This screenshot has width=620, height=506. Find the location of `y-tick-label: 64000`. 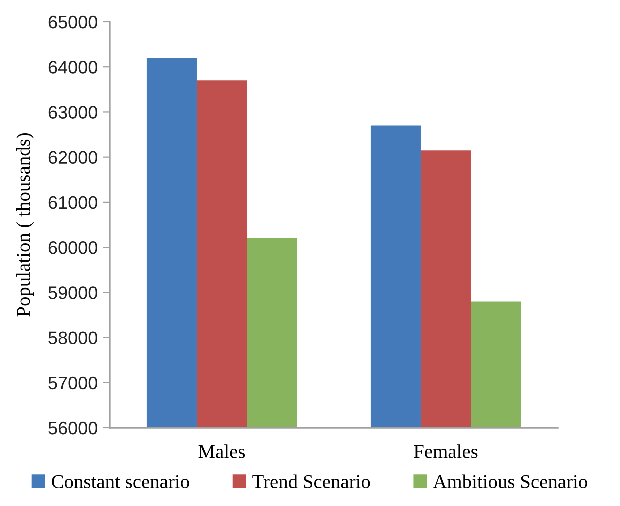

y-tick-label: 64000 is located at coordinates (73, 67).